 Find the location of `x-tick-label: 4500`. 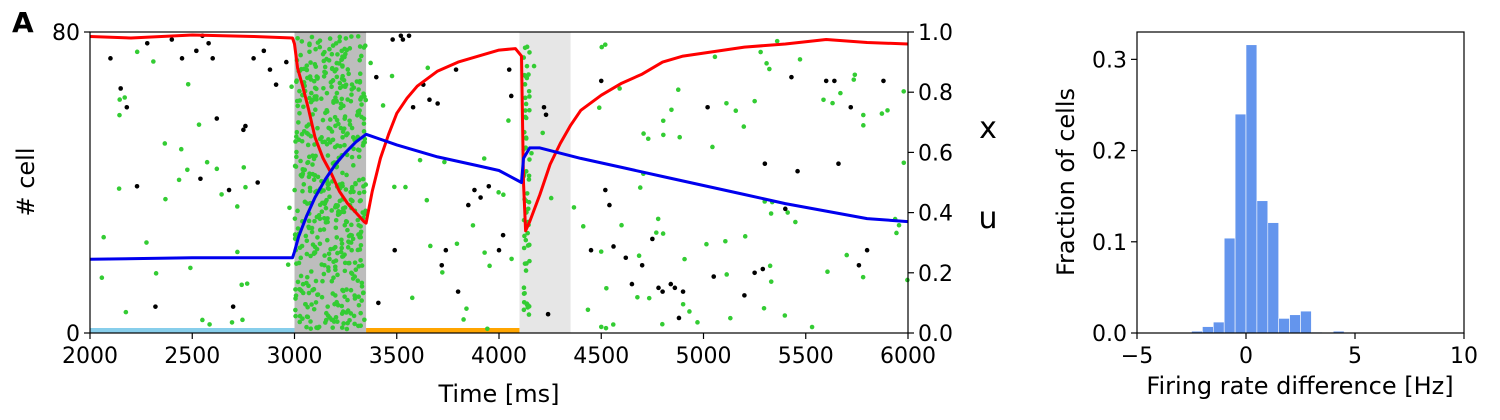

x-tick-label: 4500 is located at coordinates (601, 356).